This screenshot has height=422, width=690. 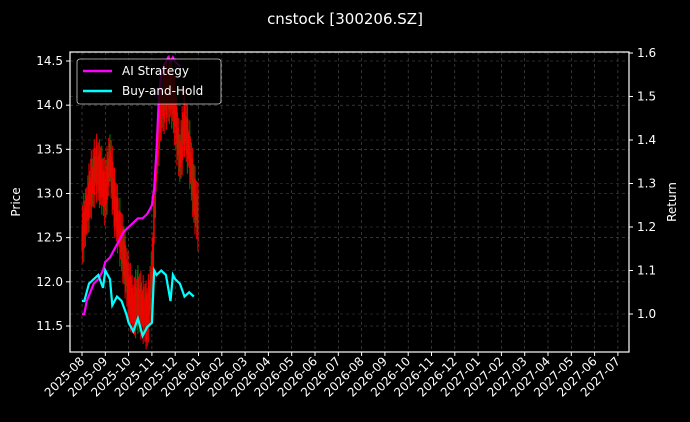 What do you see at coordinates (646, 184) in the screenshot?
I see `right-tick-label: 1.3` at bounding box center [646, 184].